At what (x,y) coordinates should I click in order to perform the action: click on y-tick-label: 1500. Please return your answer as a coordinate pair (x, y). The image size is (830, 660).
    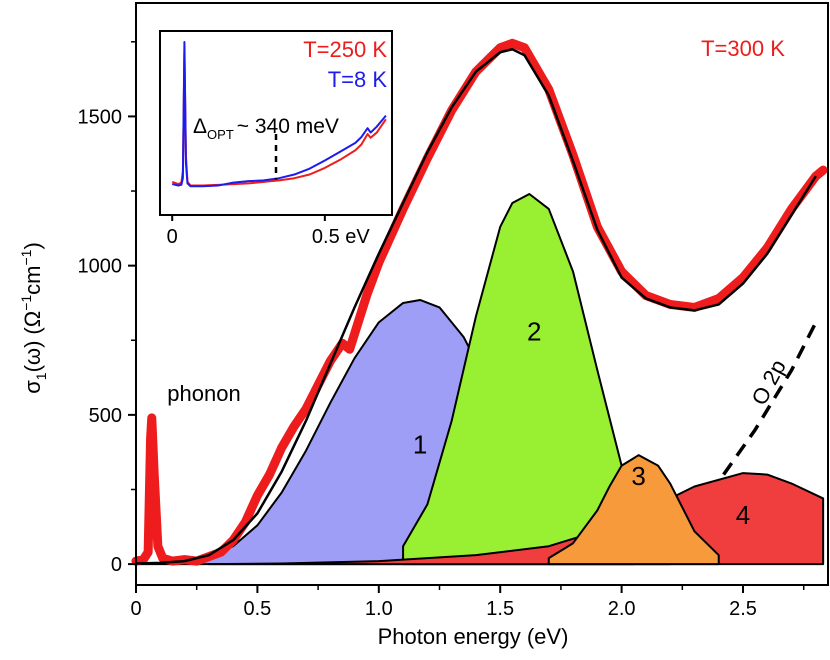
    Looking at the image, I should click on (100, 117).